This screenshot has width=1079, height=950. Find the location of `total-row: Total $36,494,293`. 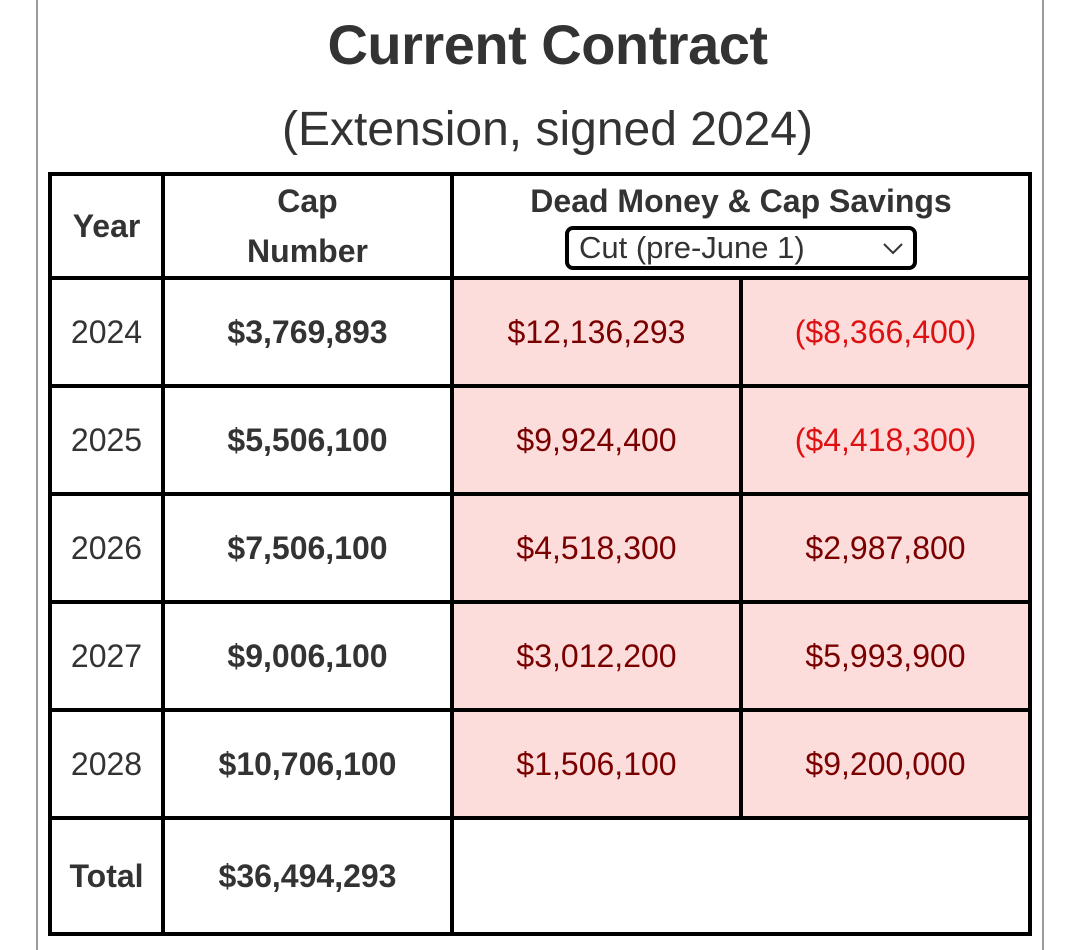

total-row: Total $36,494,293 is located at coordinates (540, 876).